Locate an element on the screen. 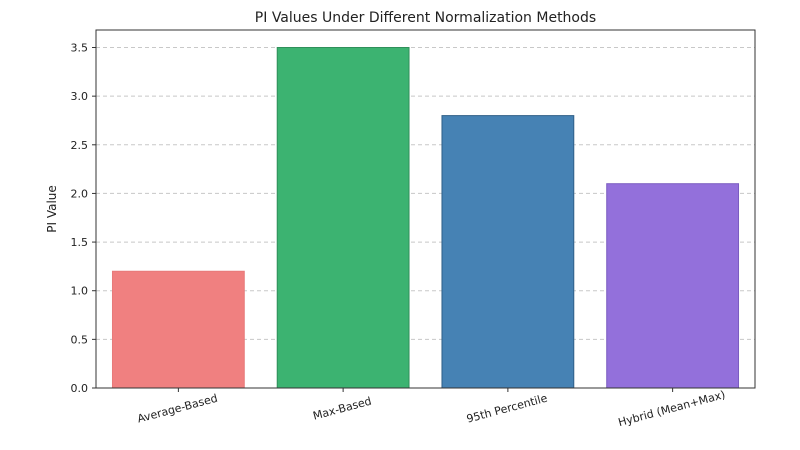 The height and width of the screenshot is (450, 800). y-tick-label: 0.0 is located at coordinates (80, 388).